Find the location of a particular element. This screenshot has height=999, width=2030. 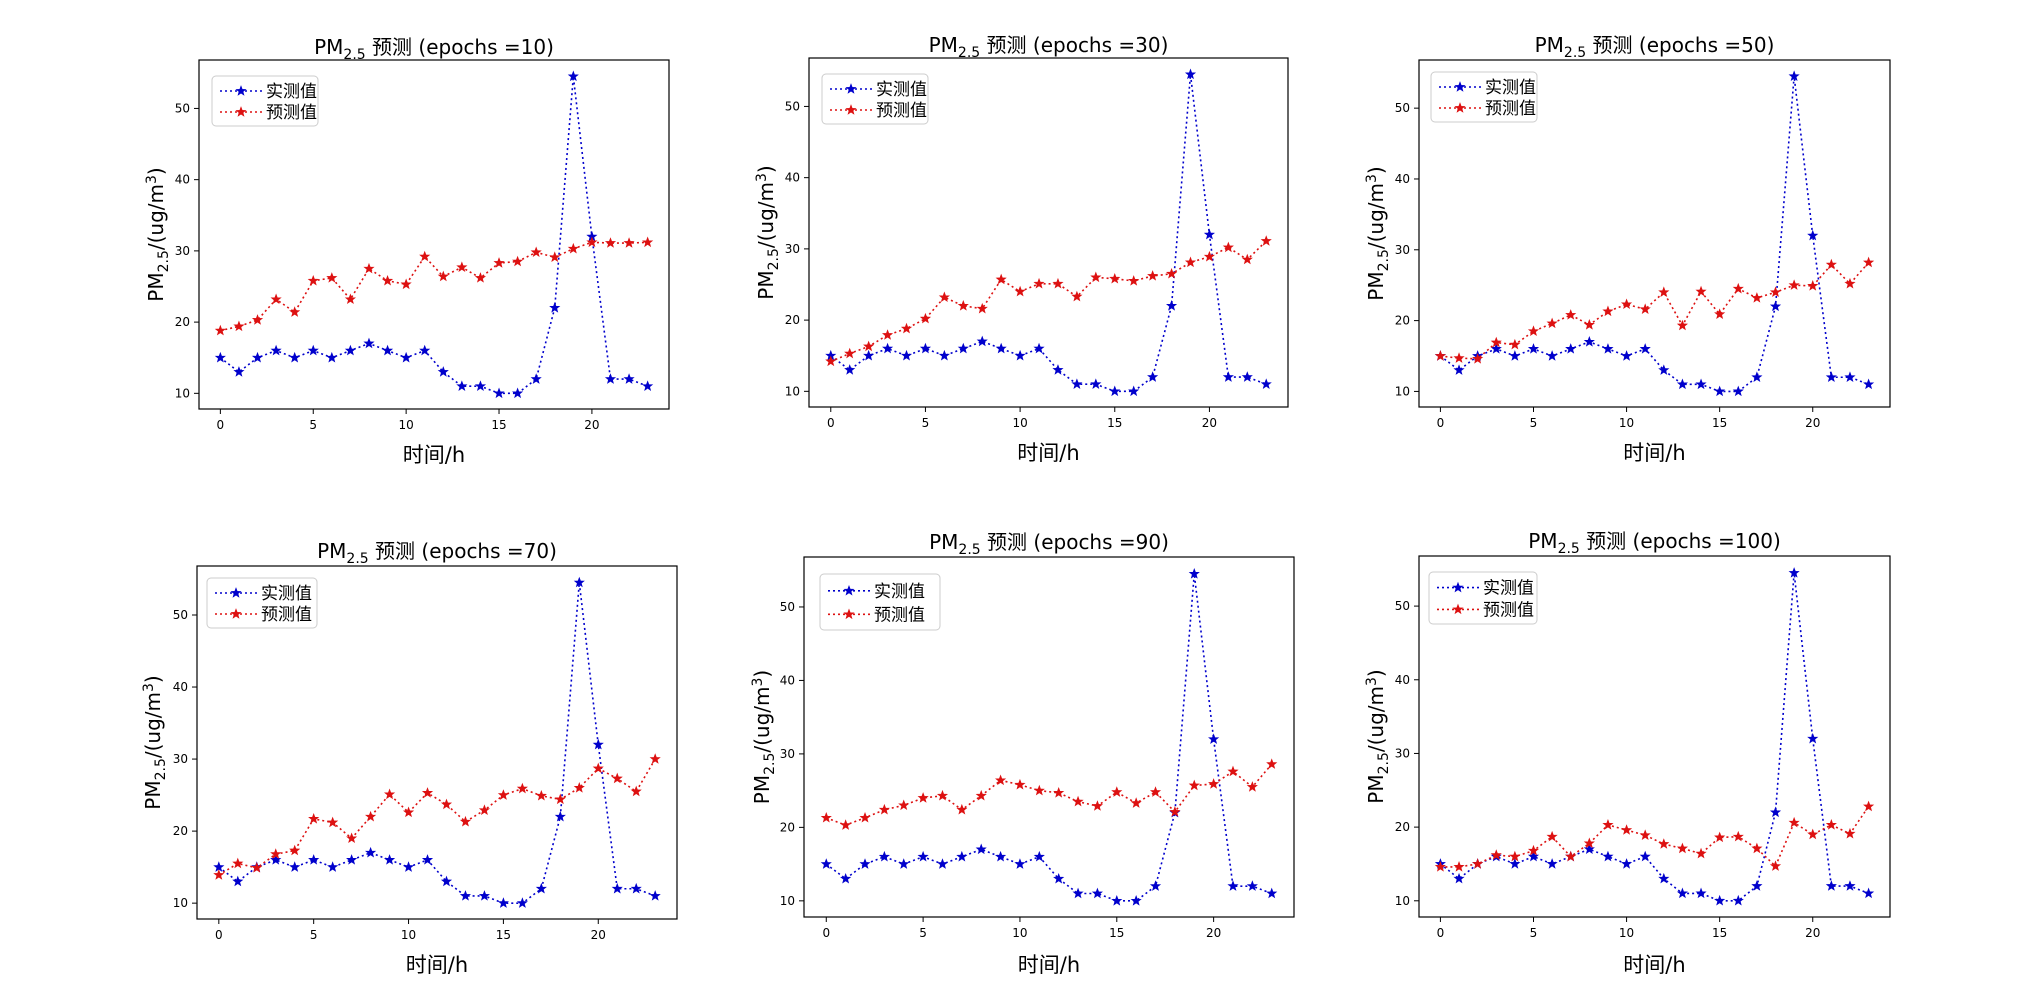

y-tick-label: 20 is located at coordinates (787, 827).